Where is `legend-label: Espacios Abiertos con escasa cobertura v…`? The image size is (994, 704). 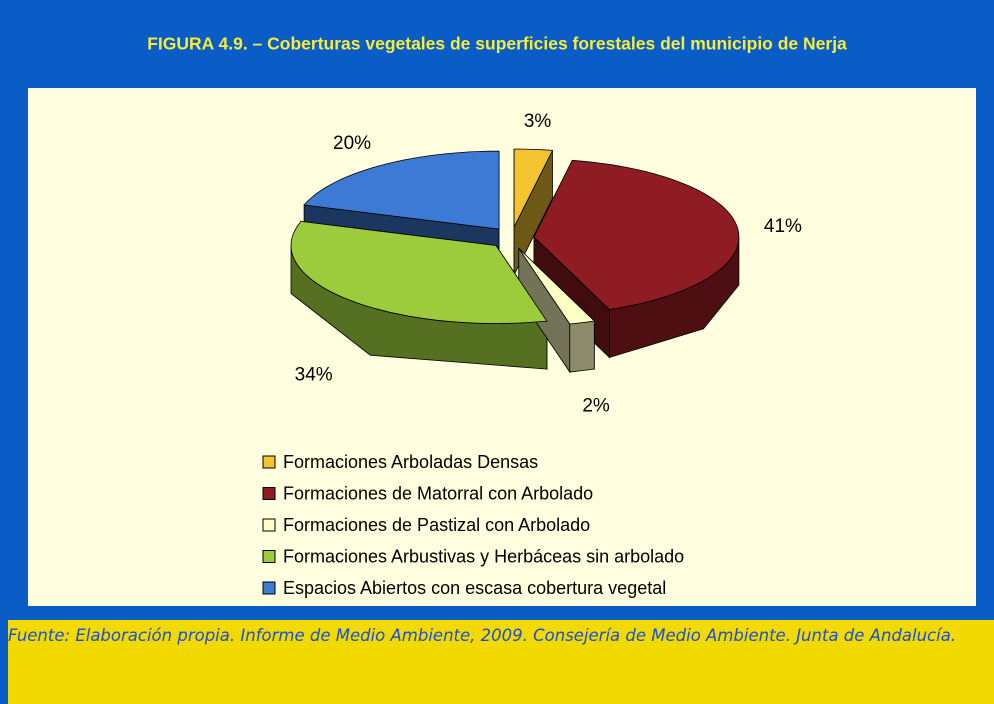
legend-label: Espacios Abiertos con escasa cobertura v… is located at coordinates (474, 588).